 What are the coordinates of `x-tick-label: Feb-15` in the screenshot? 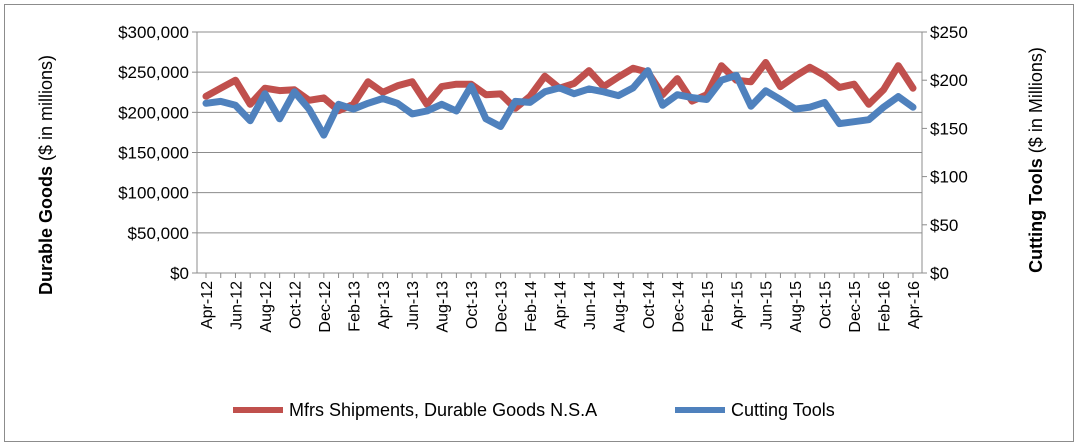 It's located at (708, 306).